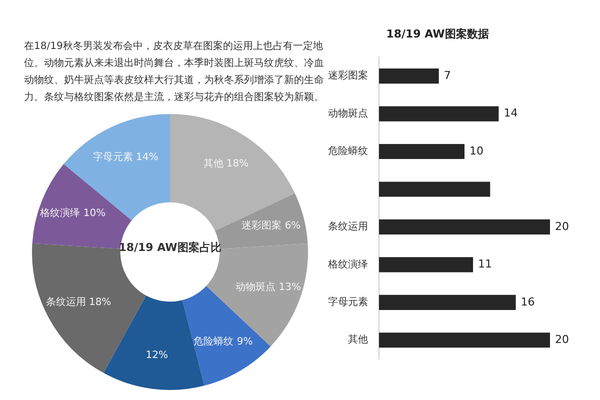 This screenshot has width=600, height=400. What do you see at coordinates (348, 76) in the screenshot?
I see `y-tick-label: 迷彩图案` at bounding box center [348, 76].